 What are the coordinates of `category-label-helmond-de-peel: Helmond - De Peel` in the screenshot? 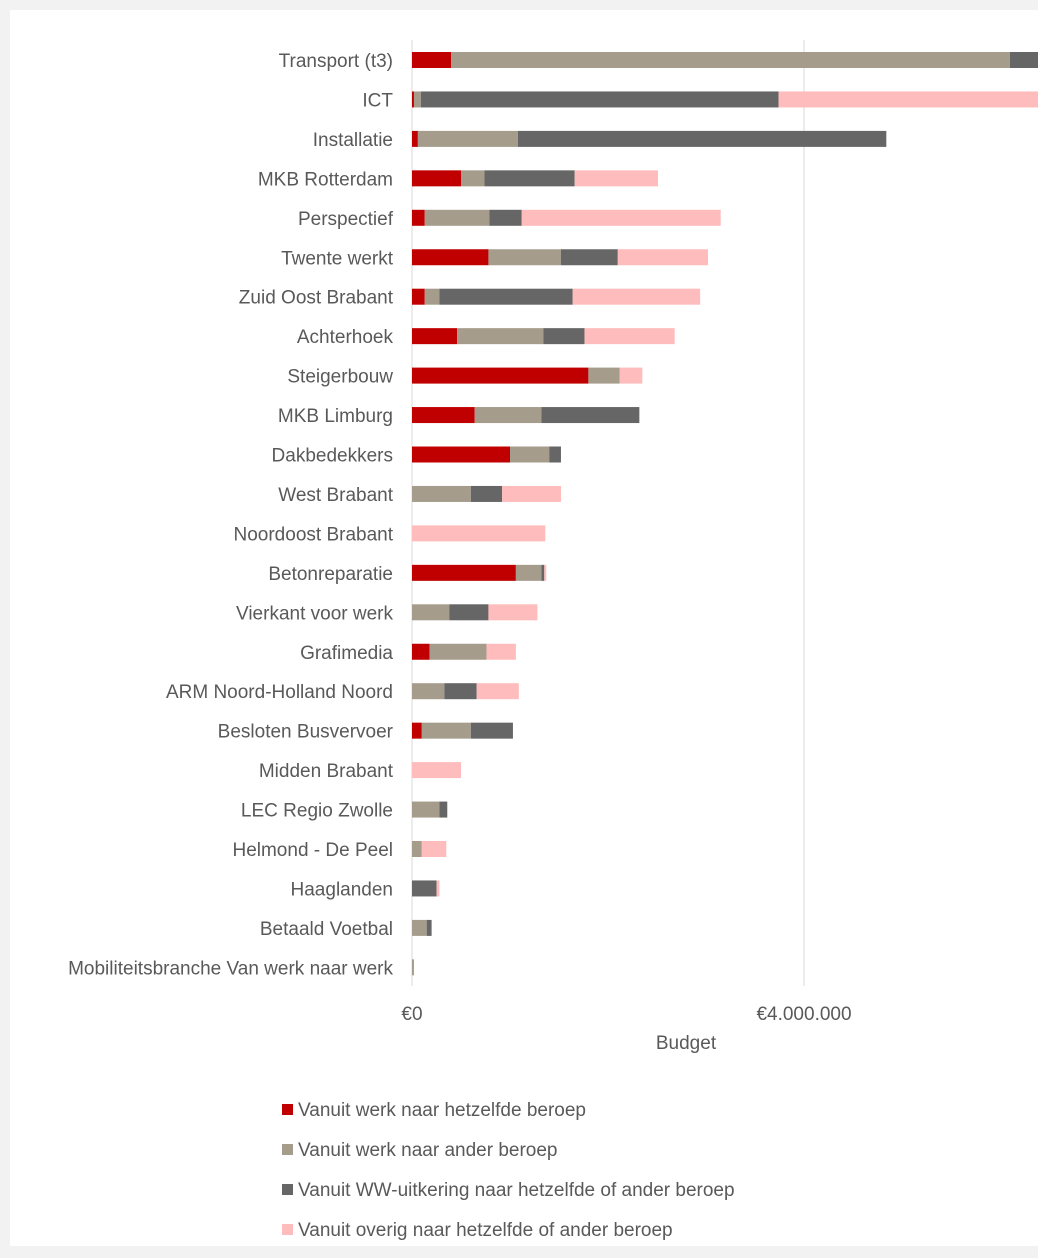 It's located at (312, 850).